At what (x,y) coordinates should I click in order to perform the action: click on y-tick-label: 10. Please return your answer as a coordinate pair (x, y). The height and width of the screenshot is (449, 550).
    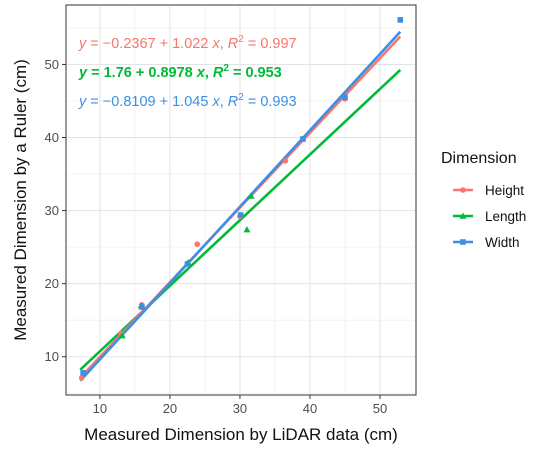
    Looking at the image, I should click on (52, 356).